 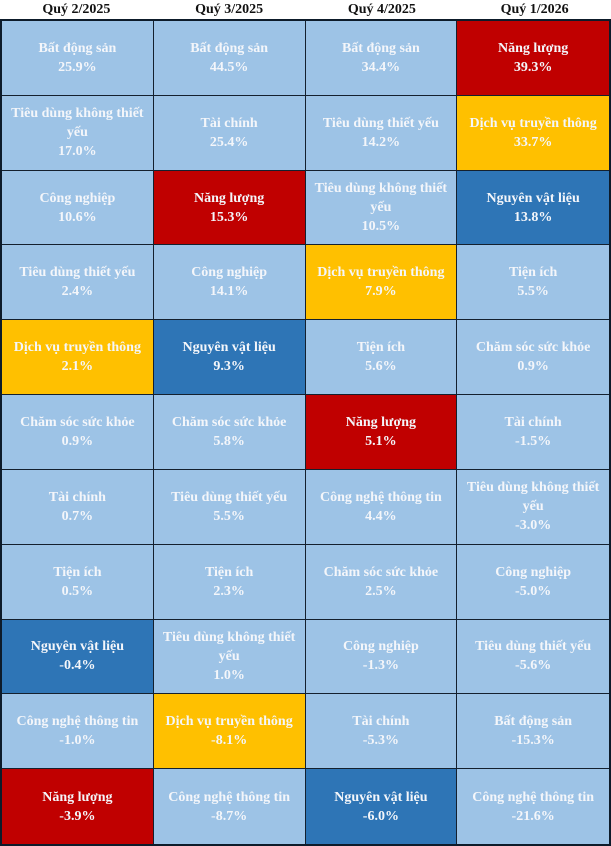 What do you see at coordinates (229, 732) in the screenshot?
I see `sector-cell: Dịch vụ truyền thông -8.1%` at bounding box center [229, 732].